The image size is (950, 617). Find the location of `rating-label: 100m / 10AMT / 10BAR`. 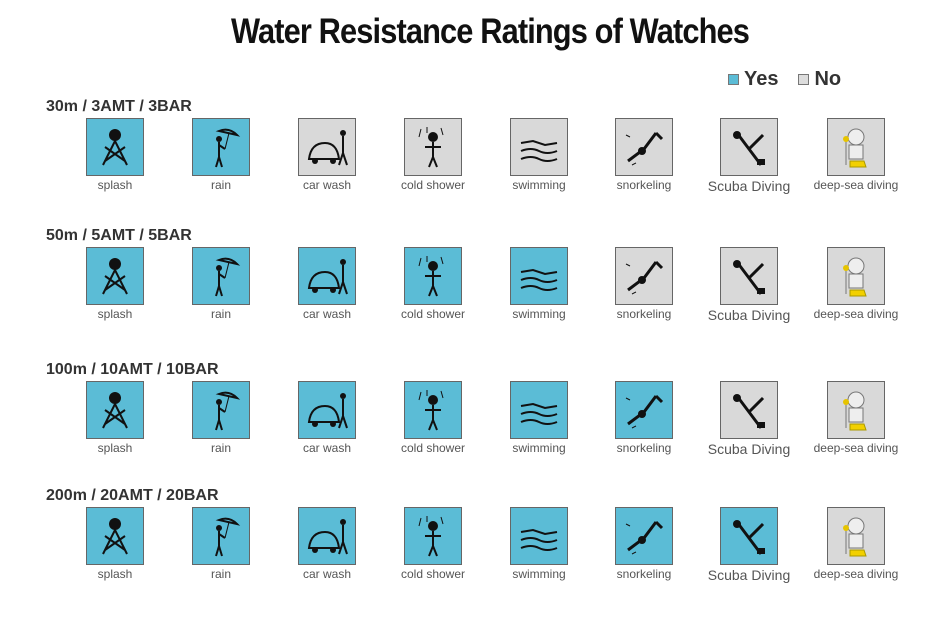

rating-label: 100m / 10AMT / 10BAR is located at coordinates (132, 369).